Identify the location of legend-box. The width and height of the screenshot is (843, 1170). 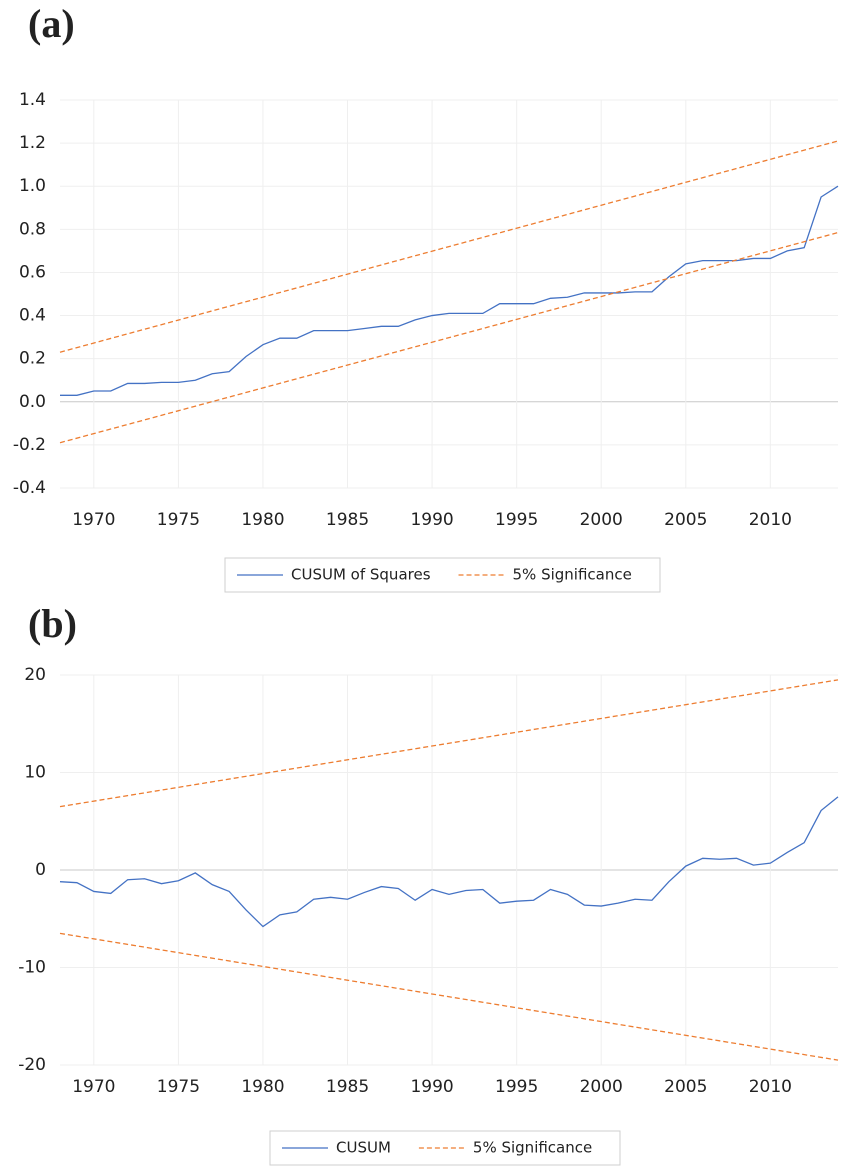
(442, 575).